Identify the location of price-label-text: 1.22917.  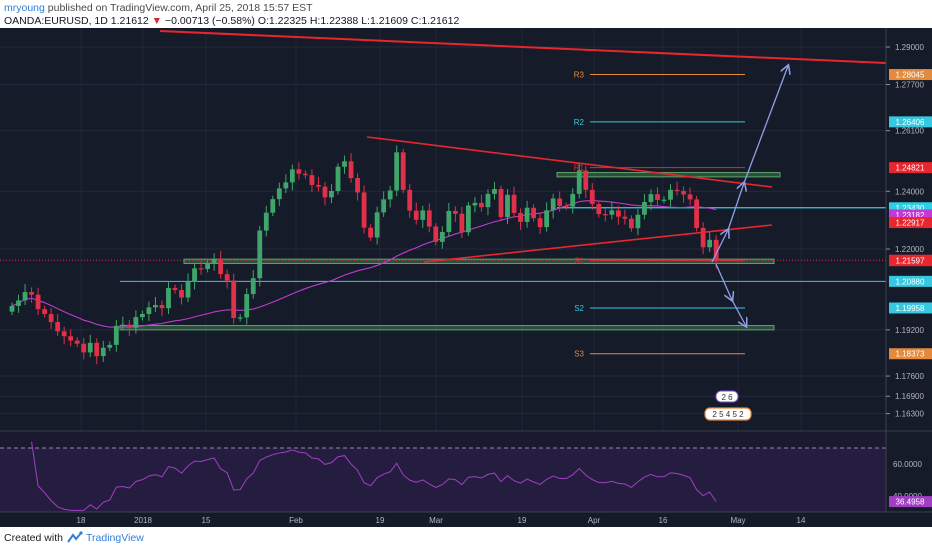
(910, 223).